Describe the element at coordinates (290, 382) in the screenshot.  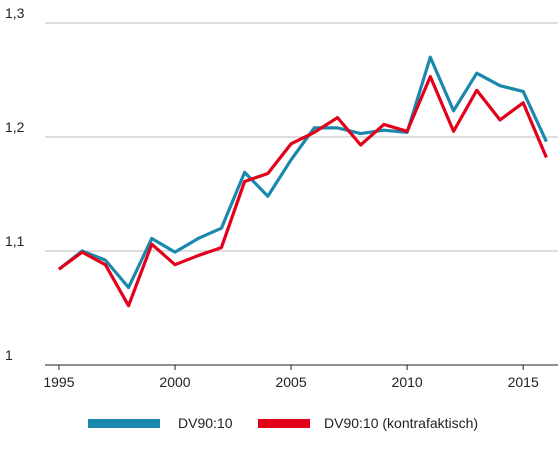
I see `x-tick-label: 2005` at that location.